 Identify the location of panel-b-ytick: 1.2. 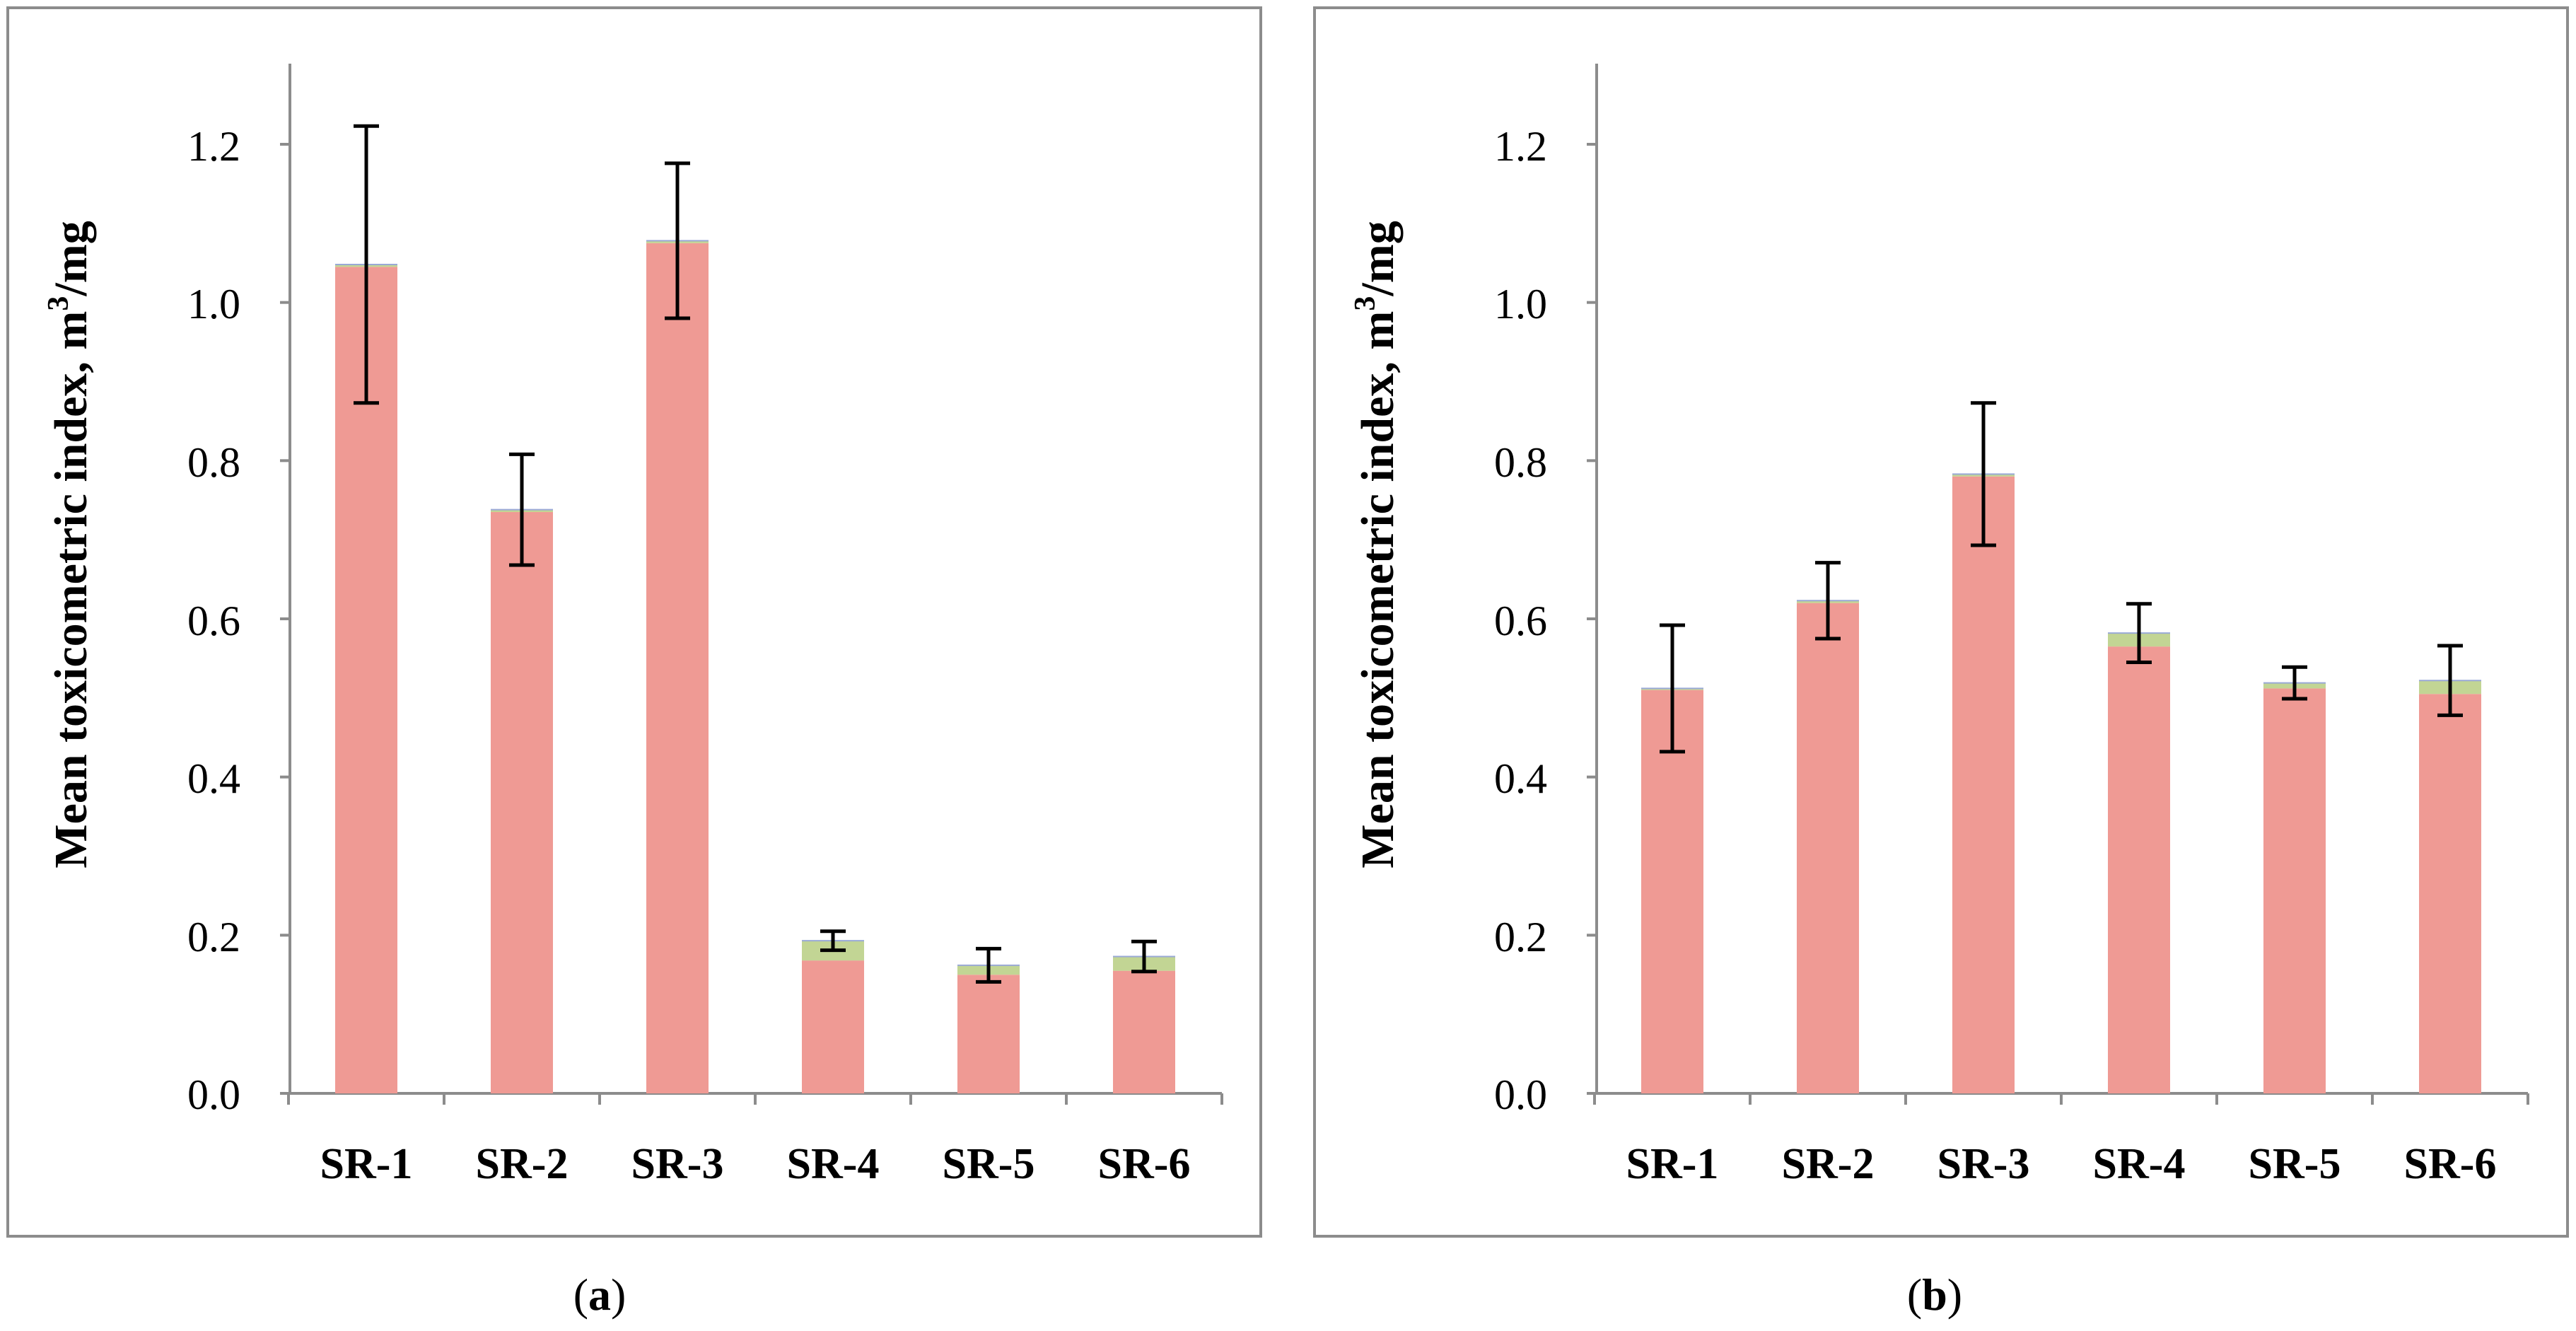
(1520, 146).